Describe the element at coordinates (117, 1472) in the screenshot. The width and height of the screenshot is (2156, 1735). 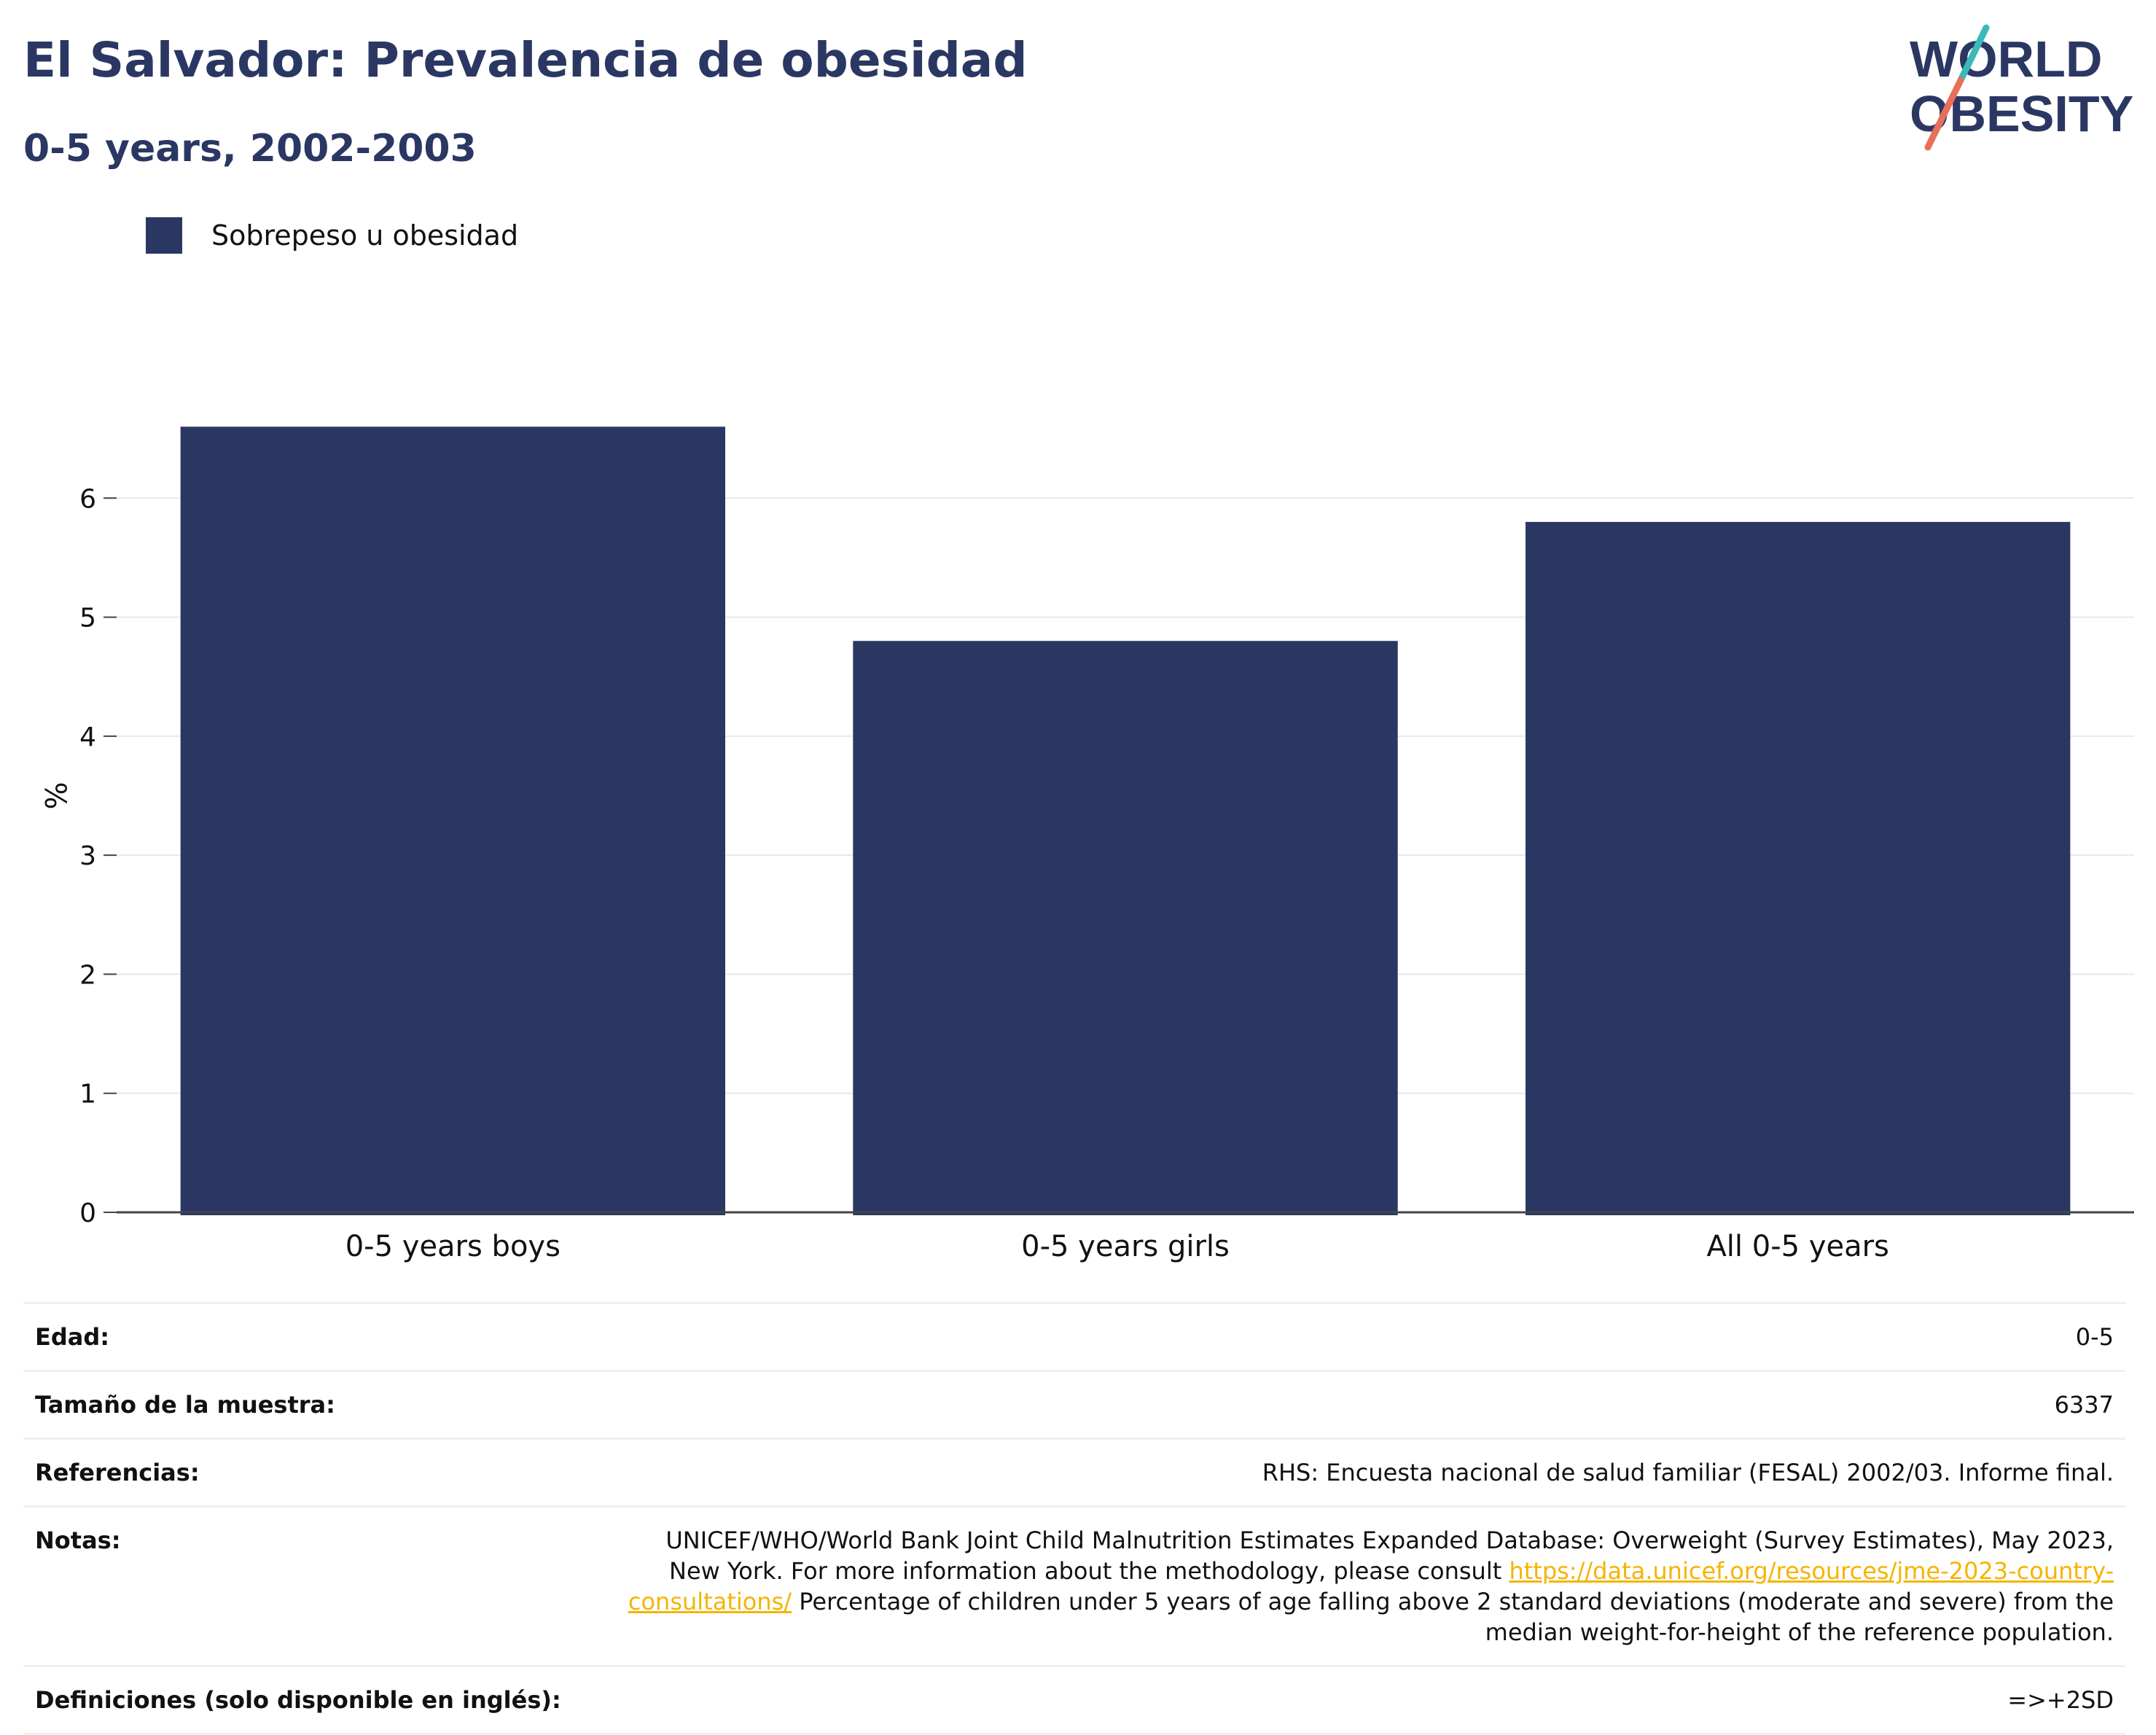
I see `info-key: Referencias:` at that location.